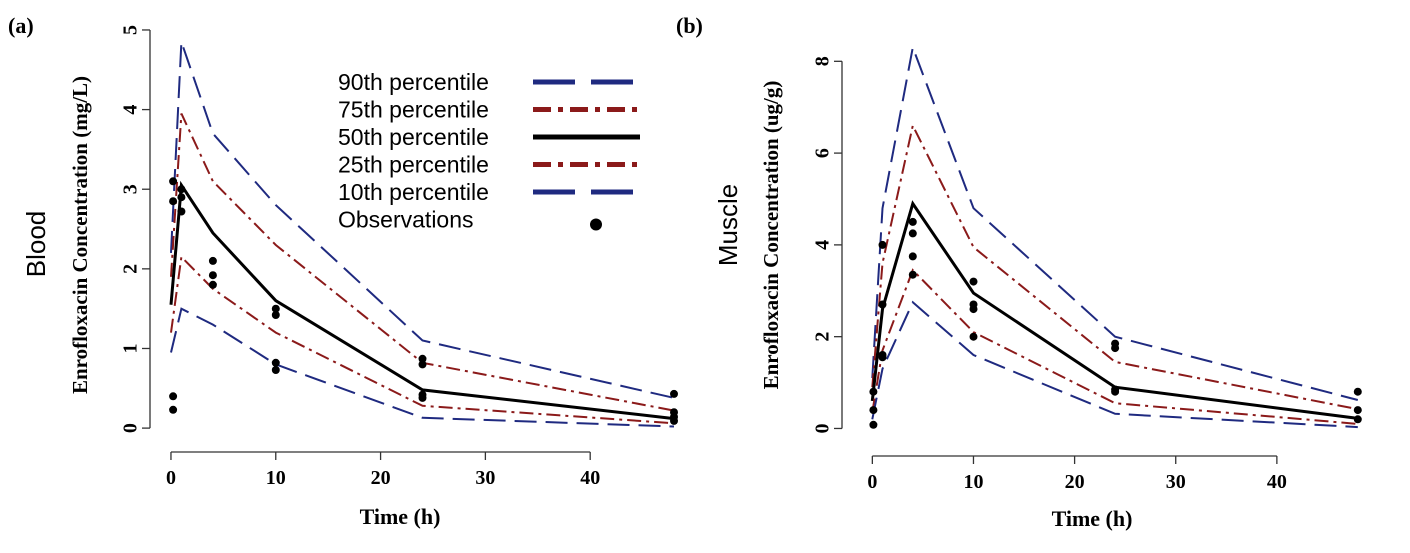 Image resolution: width=1410 pixels, height=553 pixels. Describe the element at coordinates (771, 235) in the screenshot. I see `y-axis-label-b: Enrofloxacin Concentration (ug/g)` at that location.